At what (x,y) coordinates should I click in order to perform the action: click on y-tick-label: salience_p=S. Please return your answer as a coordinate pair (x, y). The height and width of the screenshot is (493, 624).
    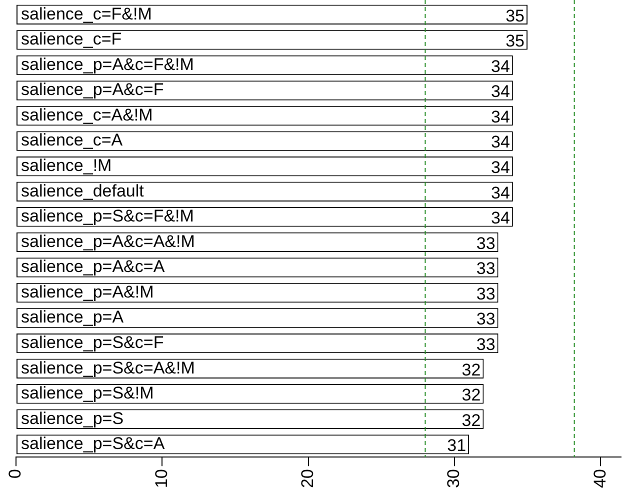
    Looking at the image, I should click on (72, 418).